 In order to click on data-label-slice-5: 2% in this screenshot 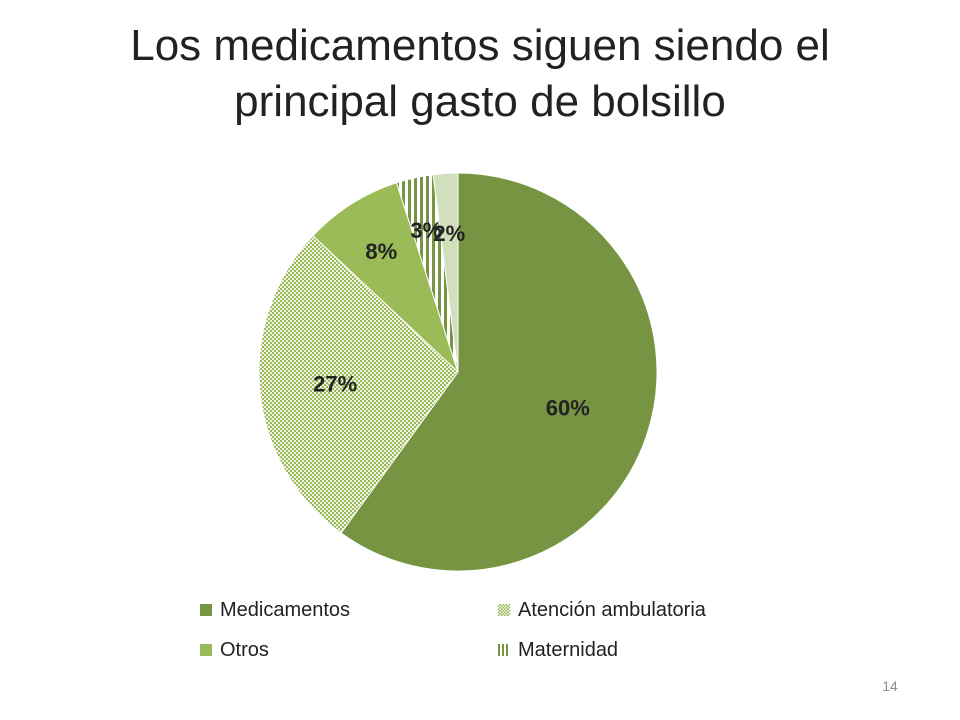, I will do `click(449, 233)`.